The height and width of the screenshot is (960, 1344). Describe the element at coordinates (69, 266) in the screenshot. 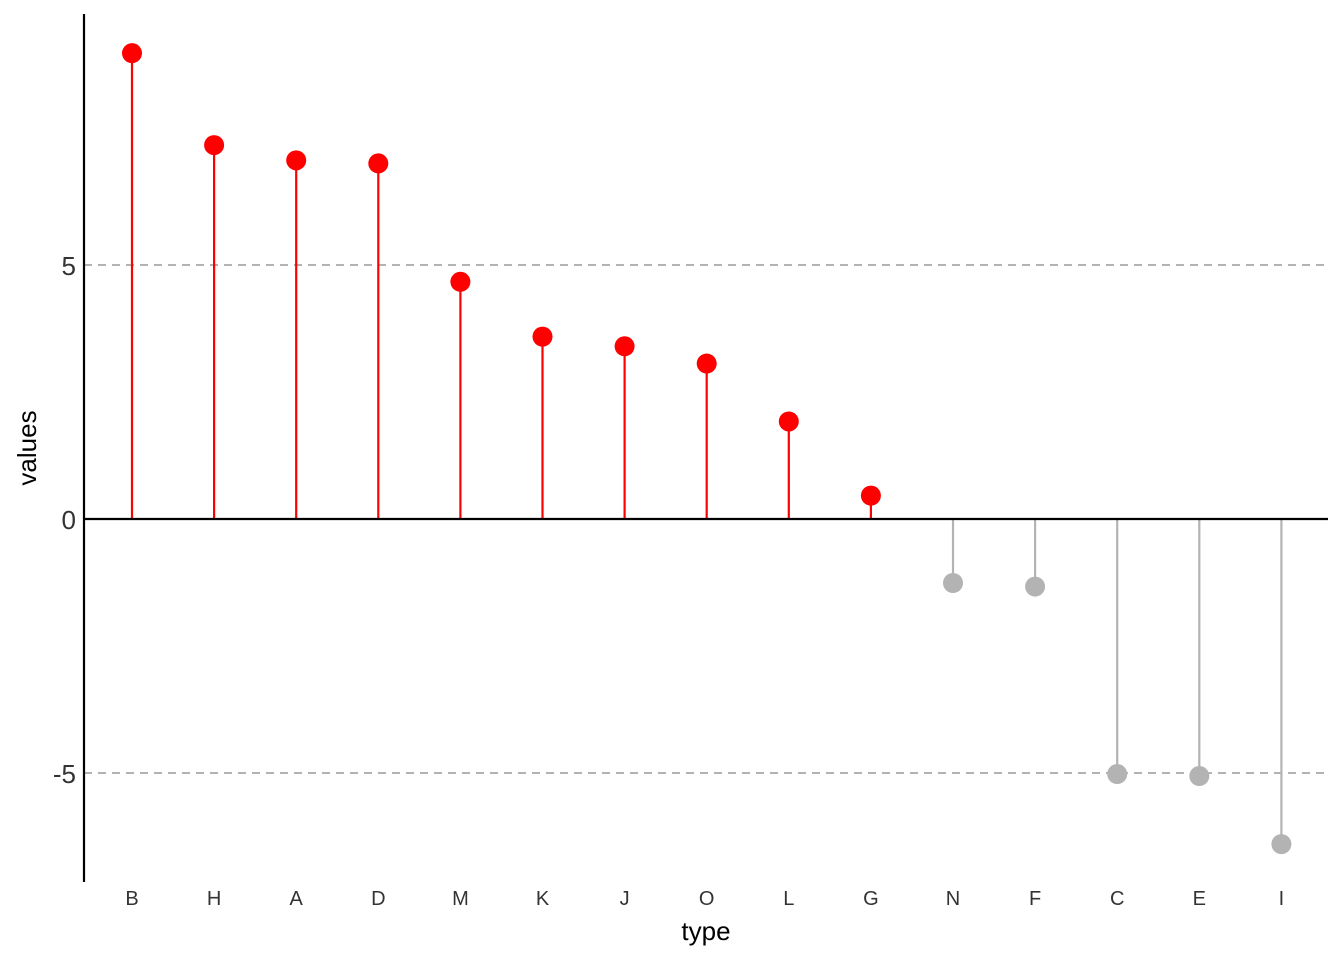

I see `y-tick-label: 5` at that location.